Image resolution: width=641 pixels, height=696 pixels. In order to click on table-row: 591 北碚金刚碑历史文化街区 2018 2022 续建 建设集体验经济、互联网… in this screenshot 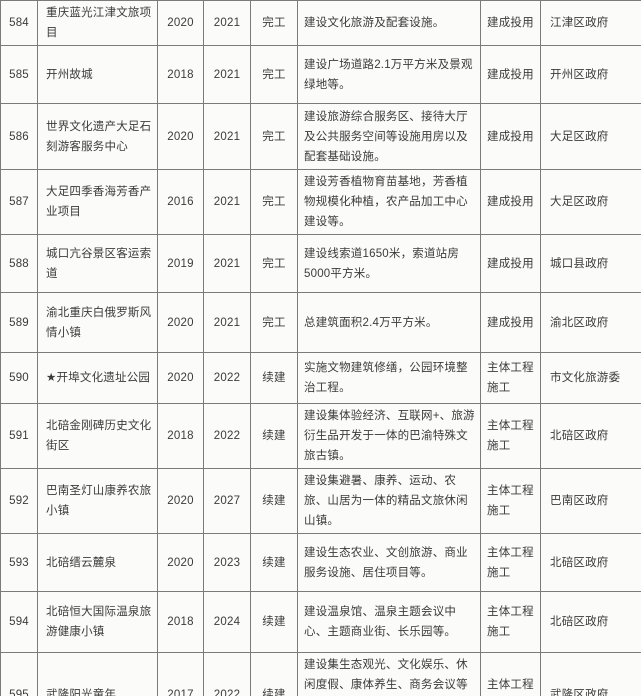, I will do `click(320, 436)`.